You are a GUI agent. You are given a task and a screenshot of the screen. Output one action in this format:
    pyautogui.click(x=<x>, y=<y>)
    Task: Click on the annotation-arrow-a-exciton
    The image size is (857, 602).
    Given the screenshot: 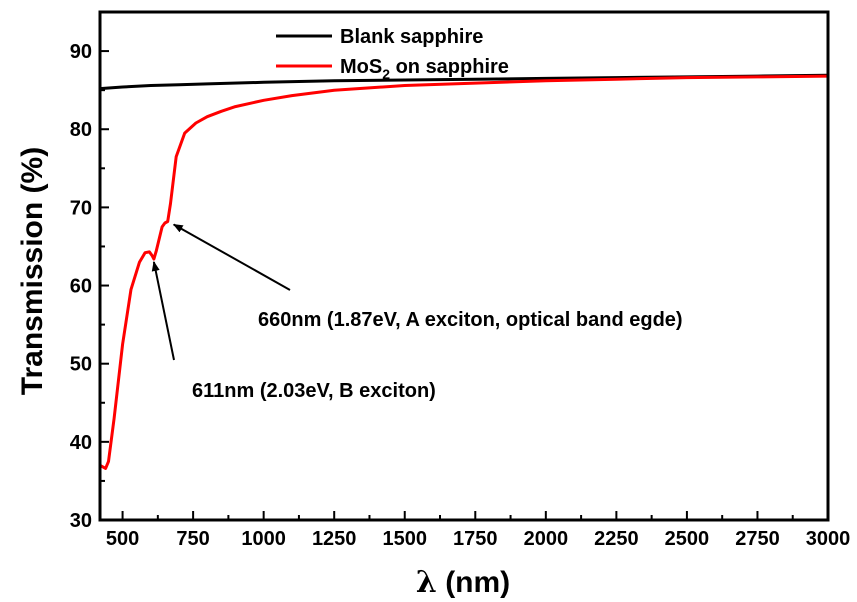 What is the action you would take?
    pyautogui.click(x=231, y=257)
    